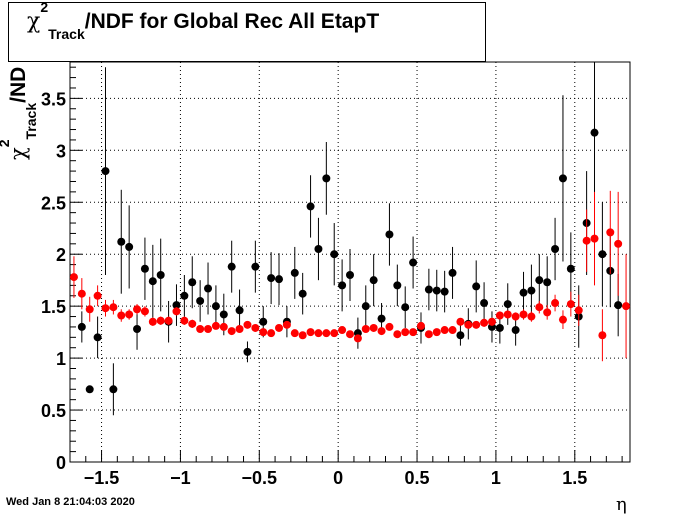 The height and width of the screenshot is (515, 700). I want to click on ylabel-rest: /ND, so click(18, 84).